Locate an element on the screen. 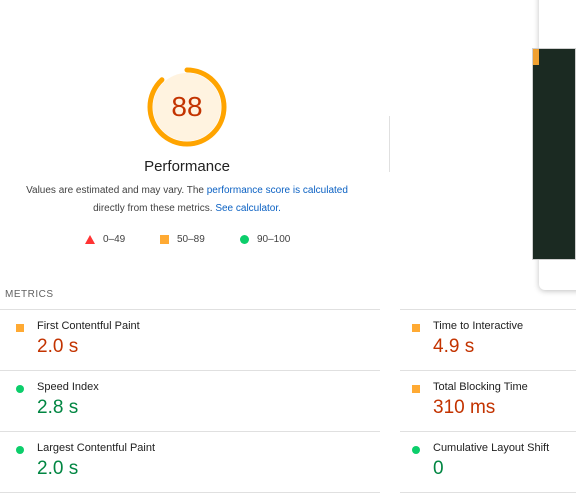 The image size is (576, 500). thumbnail-highlight is located at coordinates (536, 57).